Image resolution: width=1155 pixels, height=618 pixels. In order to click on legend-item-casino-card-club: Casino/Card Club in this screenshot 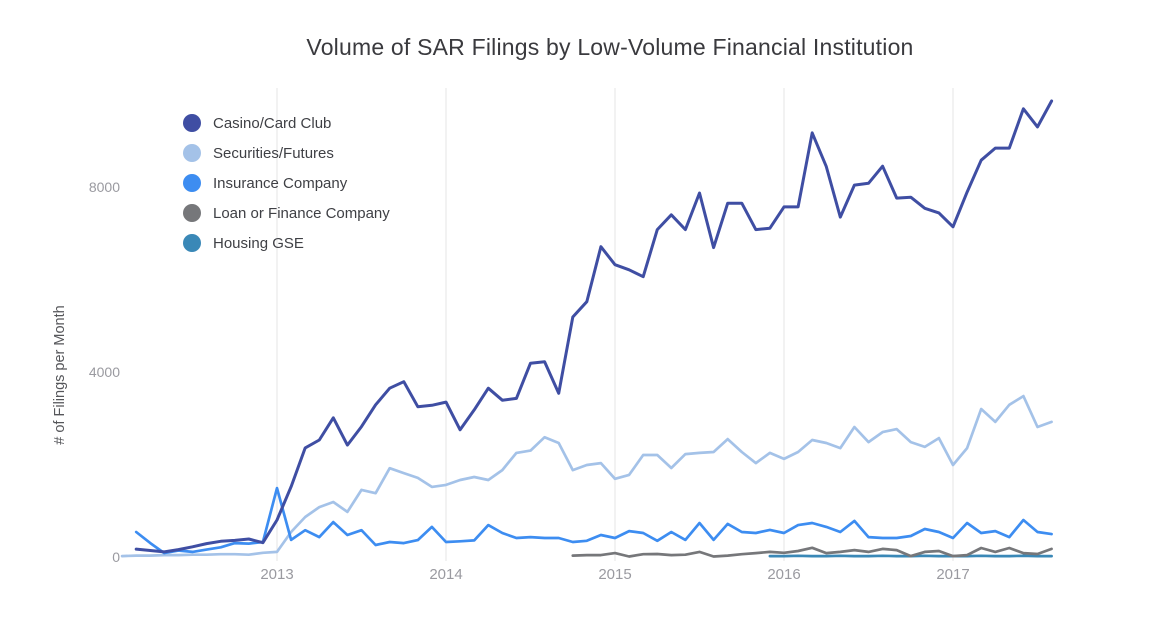, I will do `click(286, 123)`.